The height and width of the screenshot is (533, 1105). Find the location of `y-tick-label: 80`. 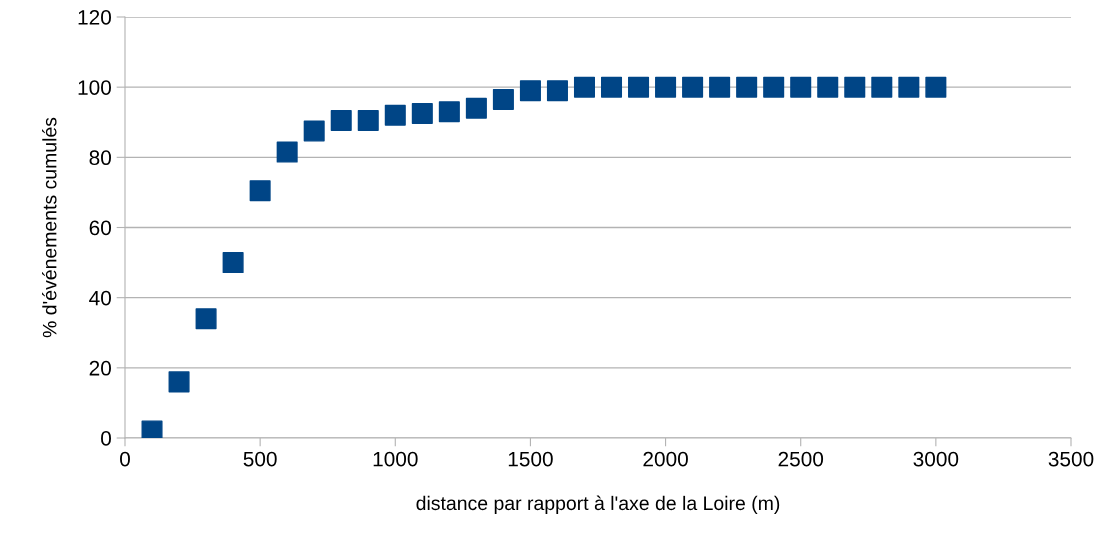

y-tick-label: 80 is located at coordinates (100, 158).